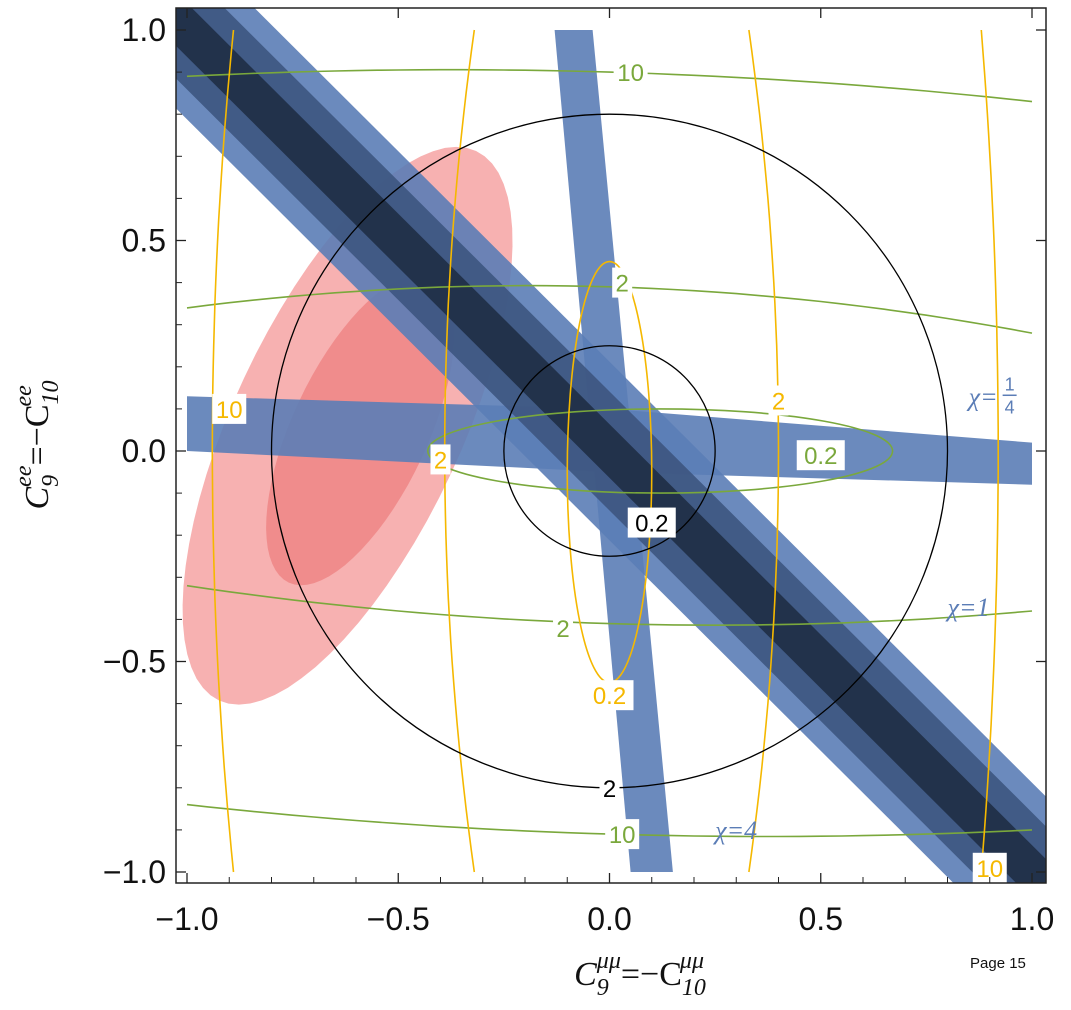  I want to click on y-tick-label-4: 1.0, so click(144, 30).